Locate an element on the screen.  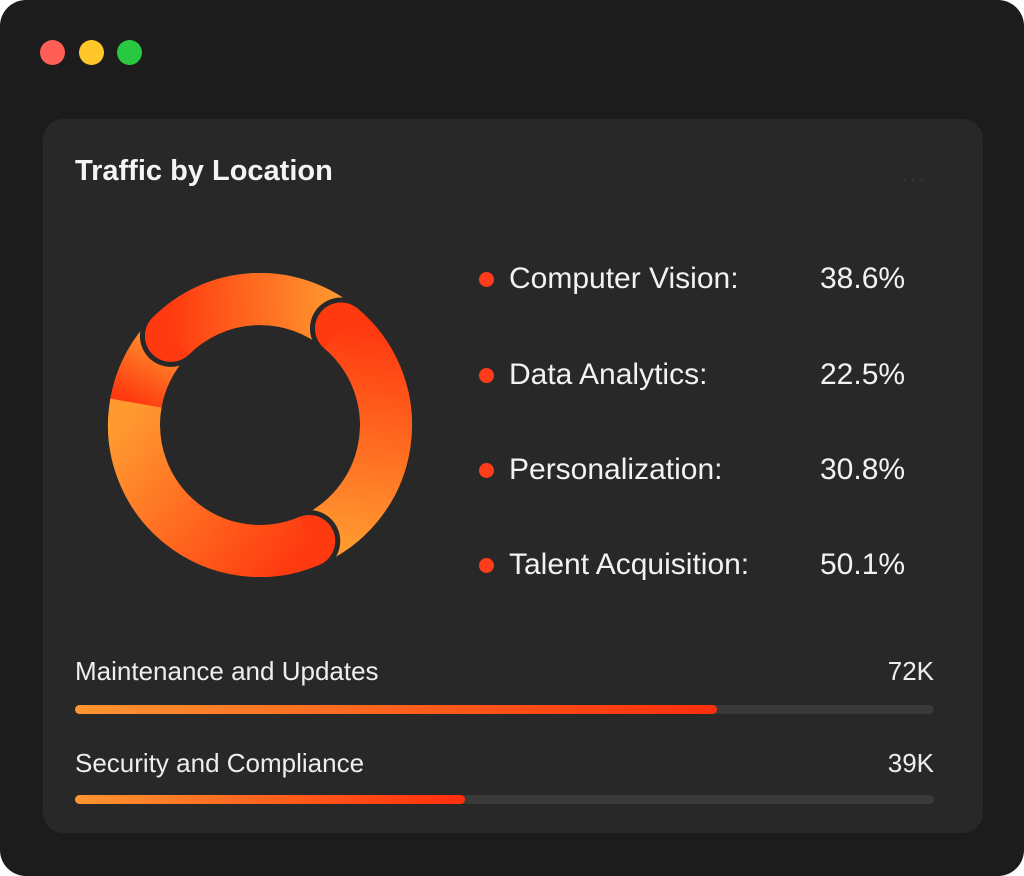
legend-label: Talent Acquisition: is located at coordinates (629, 564).